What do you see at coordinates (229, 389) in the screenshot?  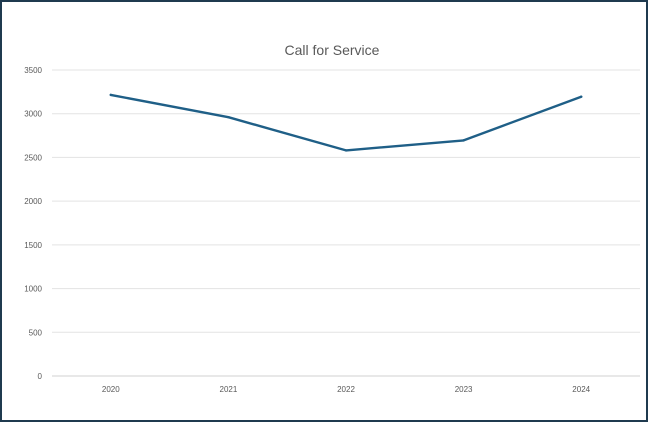 I see `x-tick-label: 2021` at bounding box center [229, 389].